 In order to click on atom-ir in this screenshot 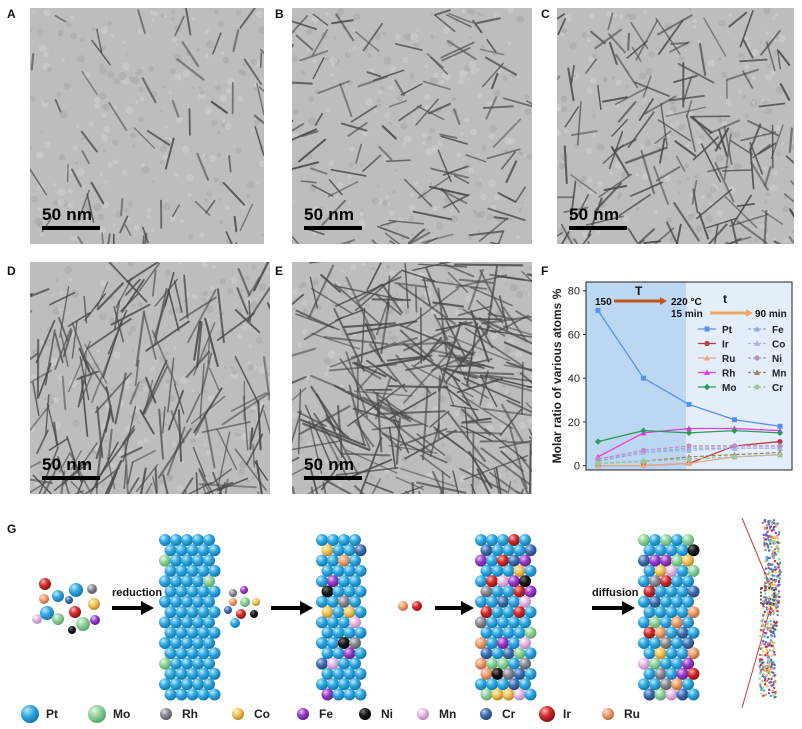, I will do `click(45, 584)`.